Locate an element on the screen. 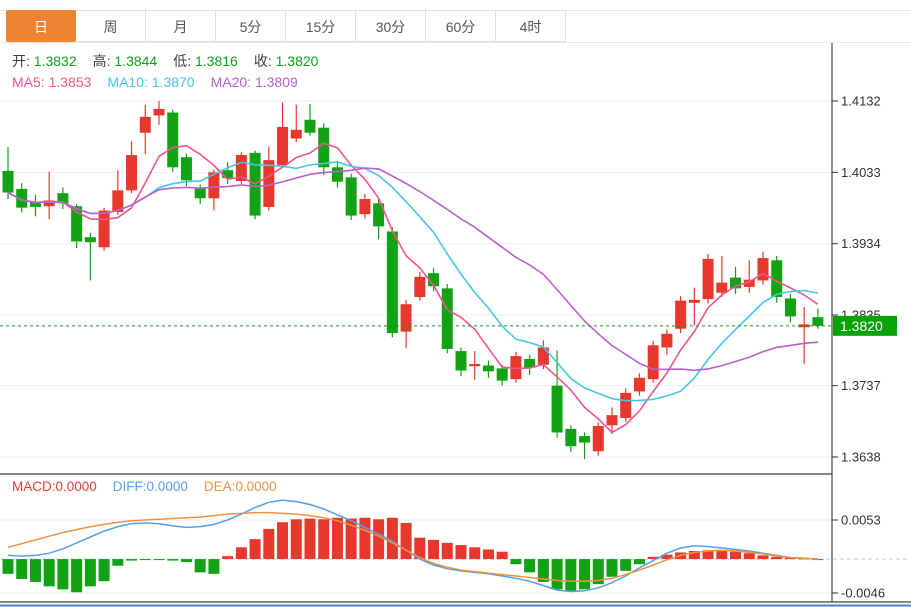 The height and width of the screenshot is (607, 911). tab-5min: 5分 is located at coordinates (251, 26).